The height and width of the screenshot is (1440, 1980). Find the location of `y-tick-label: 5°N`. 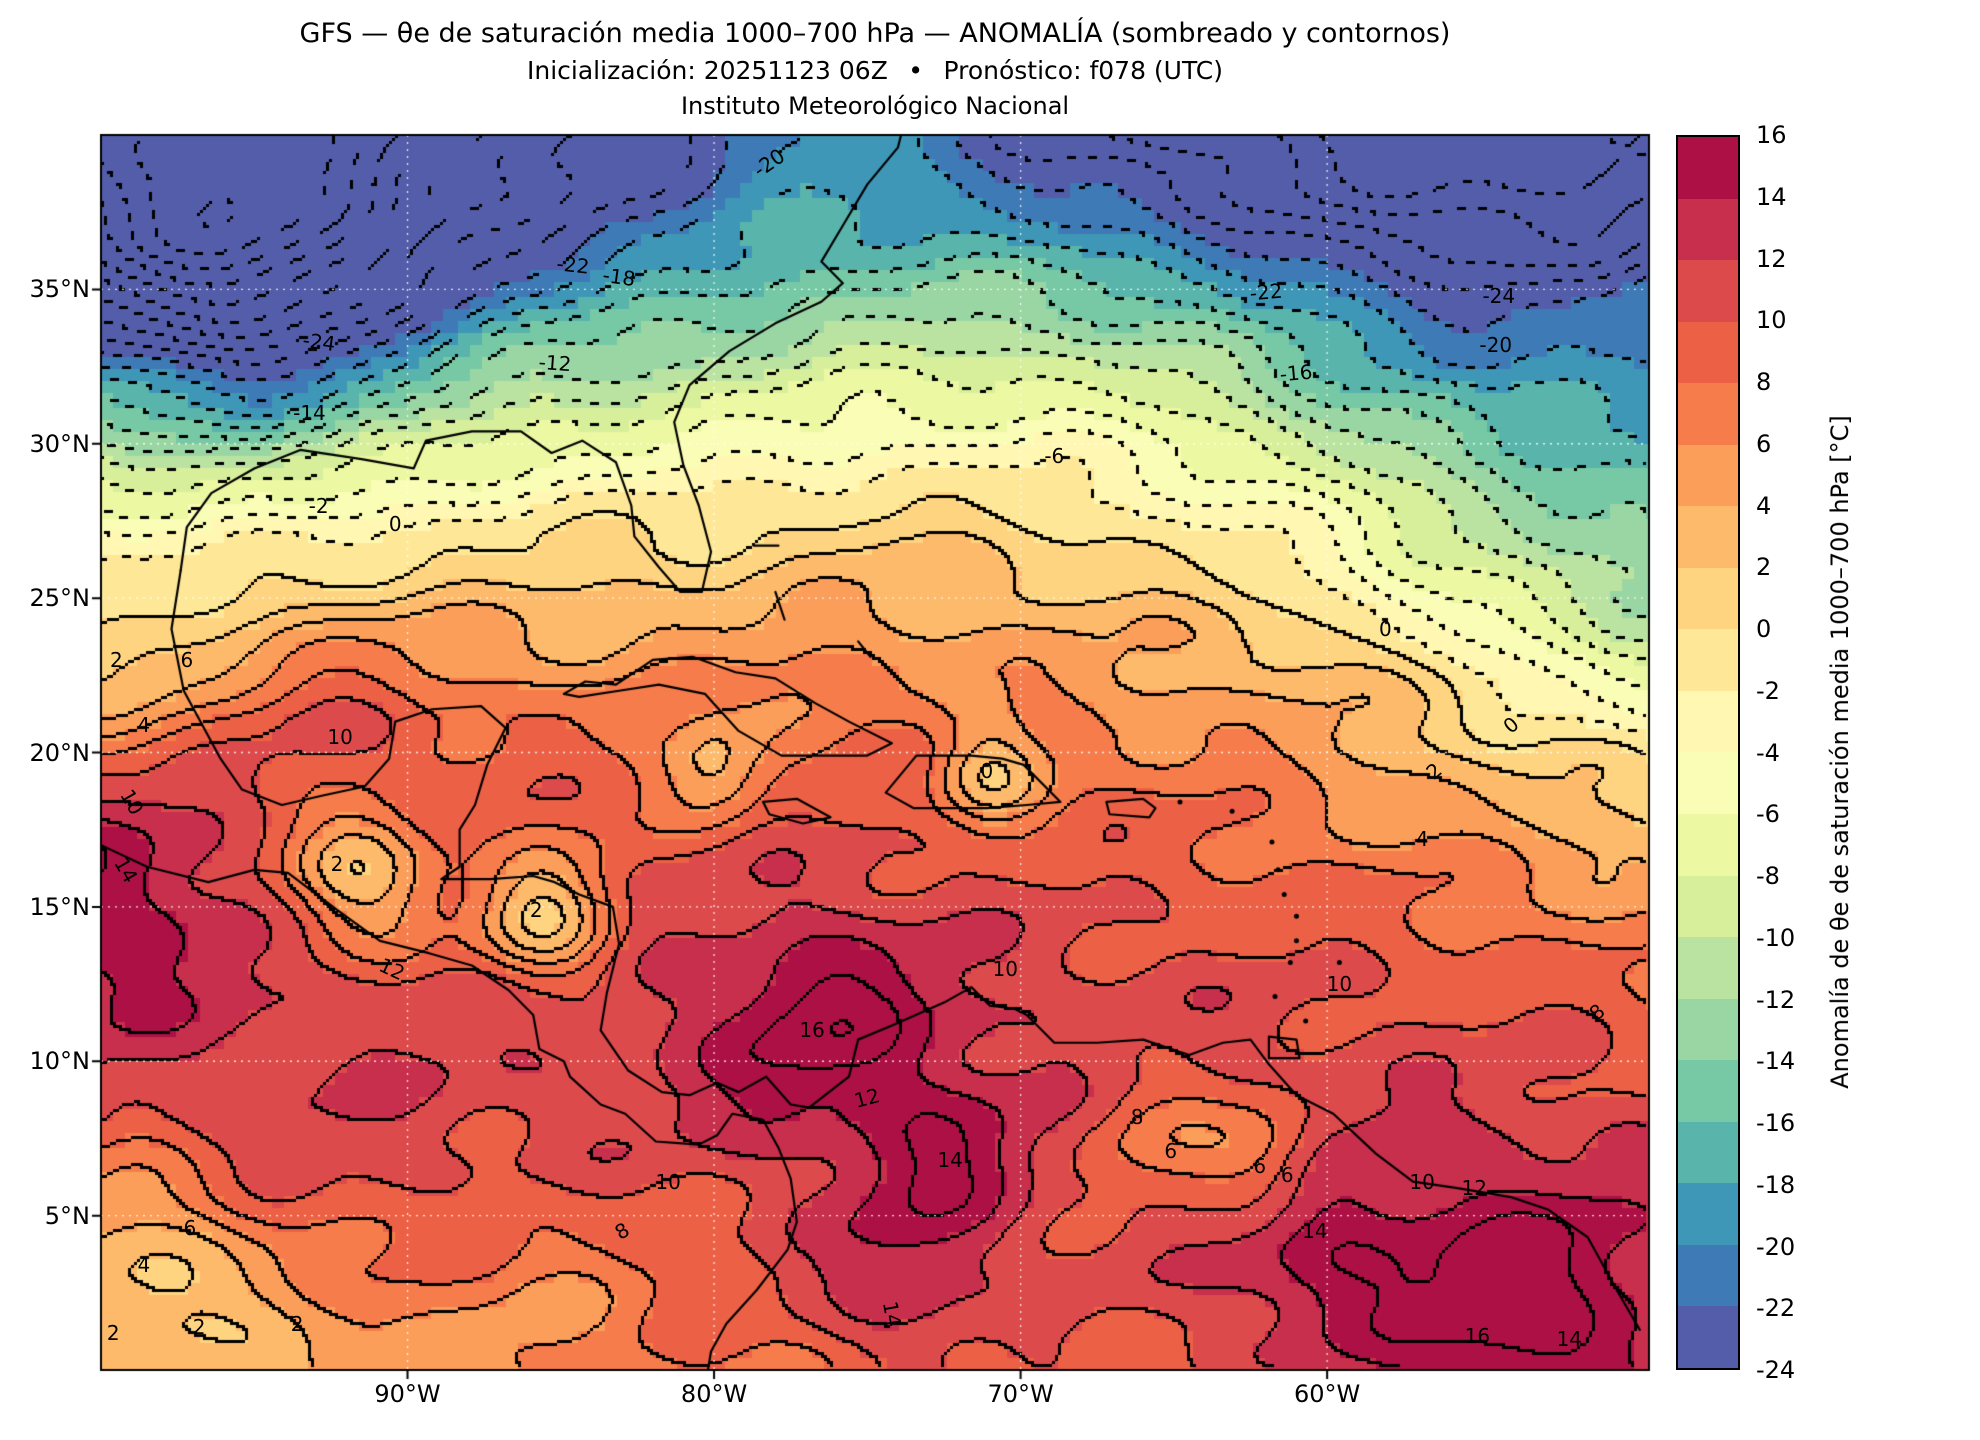

y-tick-label: 5°N is located at coordinates (67, 1215).